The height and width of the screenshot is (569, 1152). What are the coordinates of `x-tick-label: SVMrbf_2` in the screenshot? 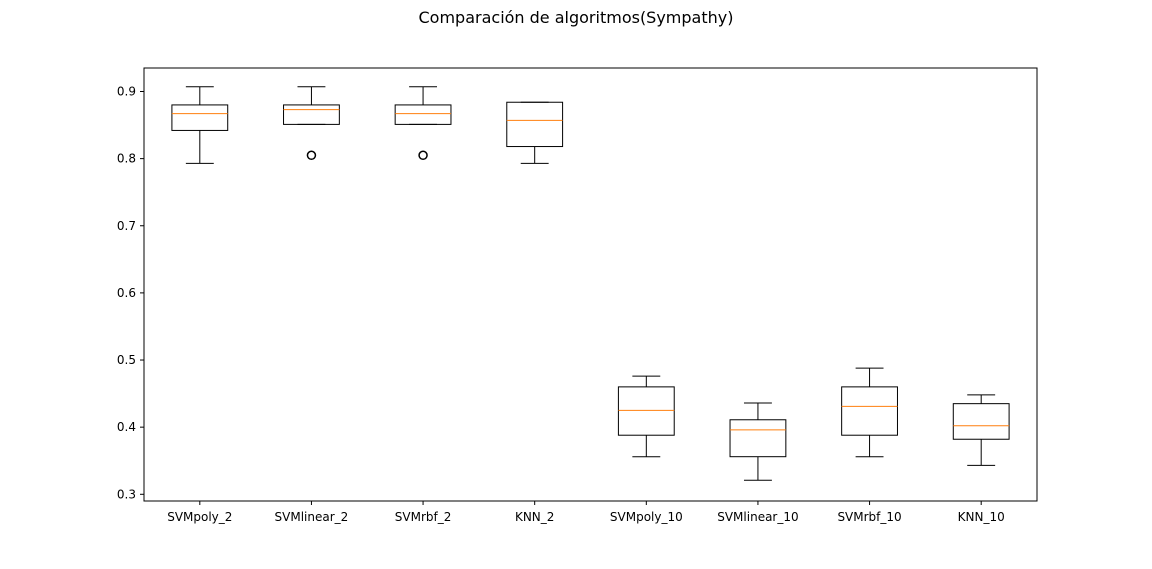 It's located at (423, 517).